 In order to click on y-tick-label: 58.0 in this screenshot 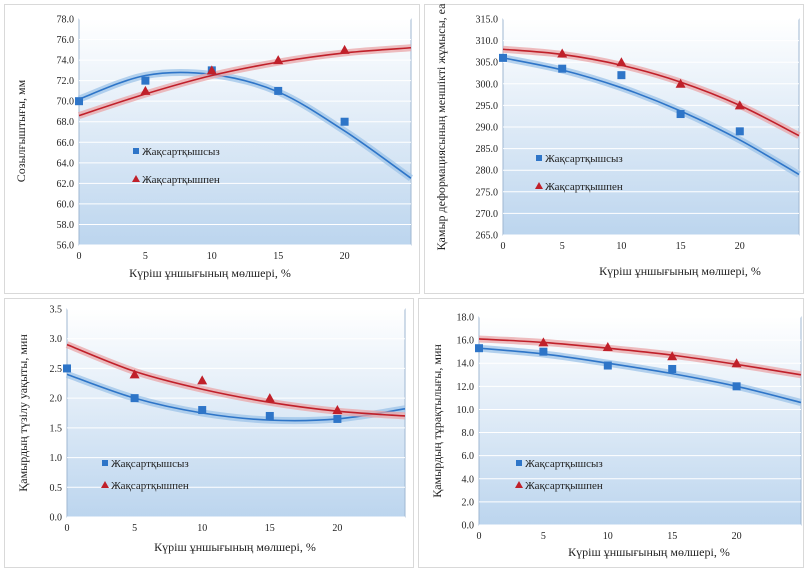, I will do `click(66, 225)`.